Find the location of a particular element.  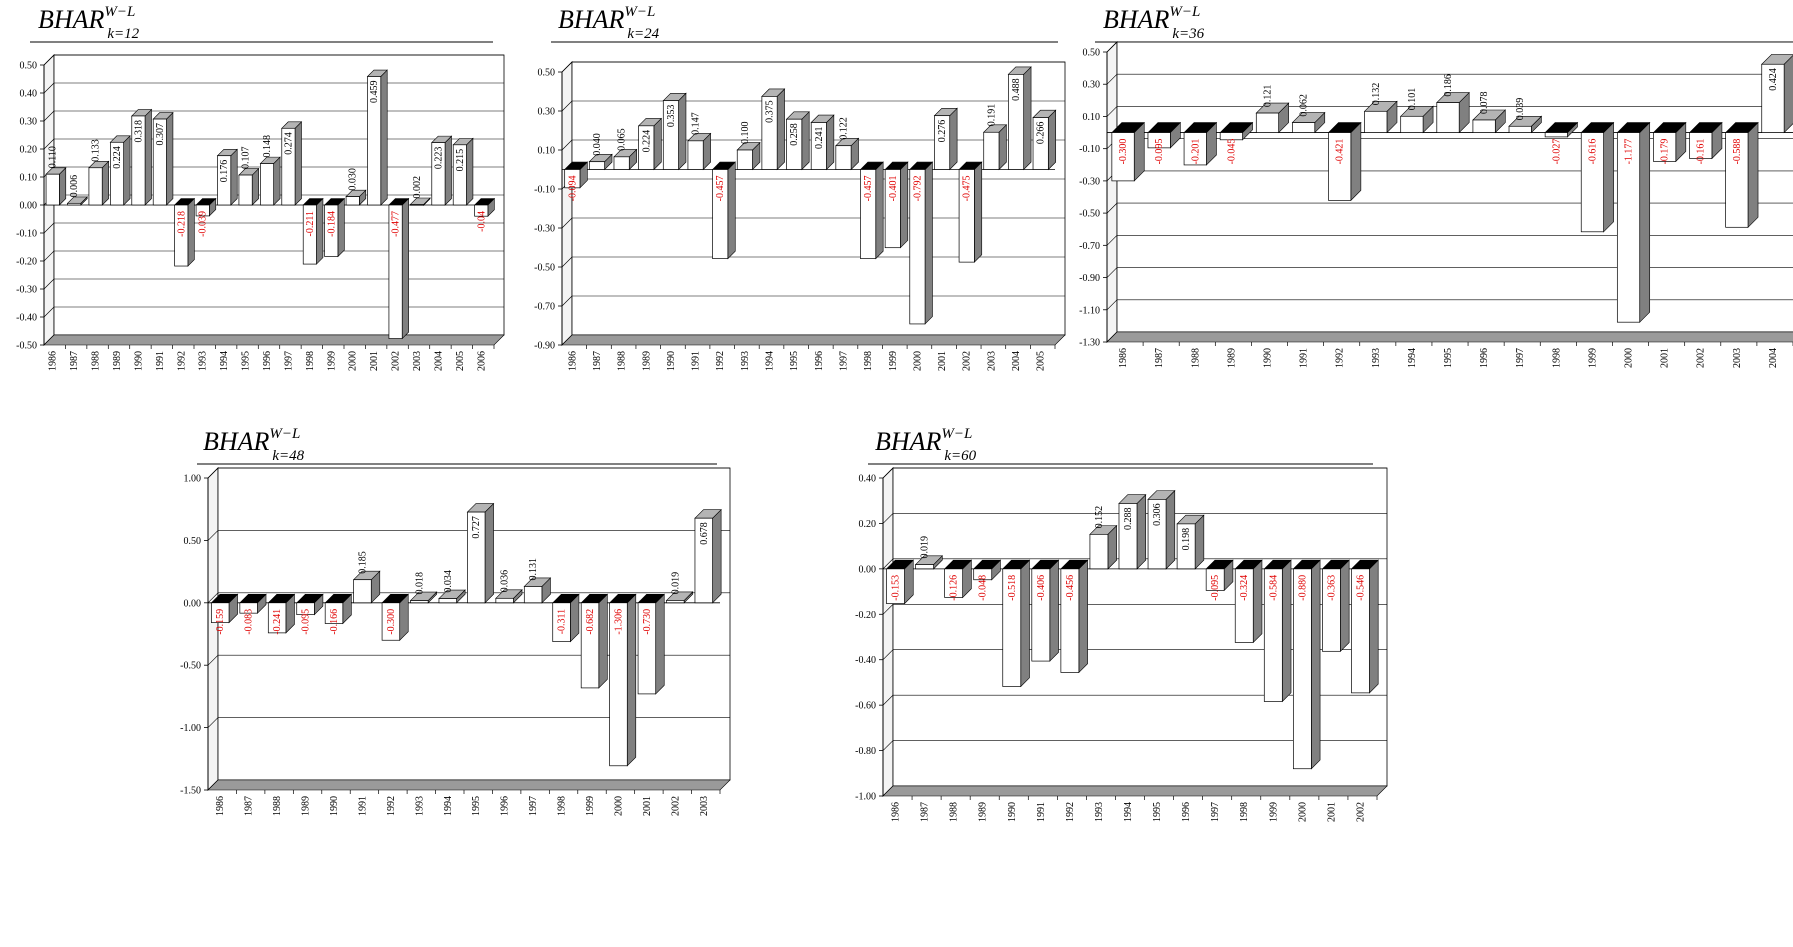

y-tick-label: -0.70 is located at coordinates (544, 307).